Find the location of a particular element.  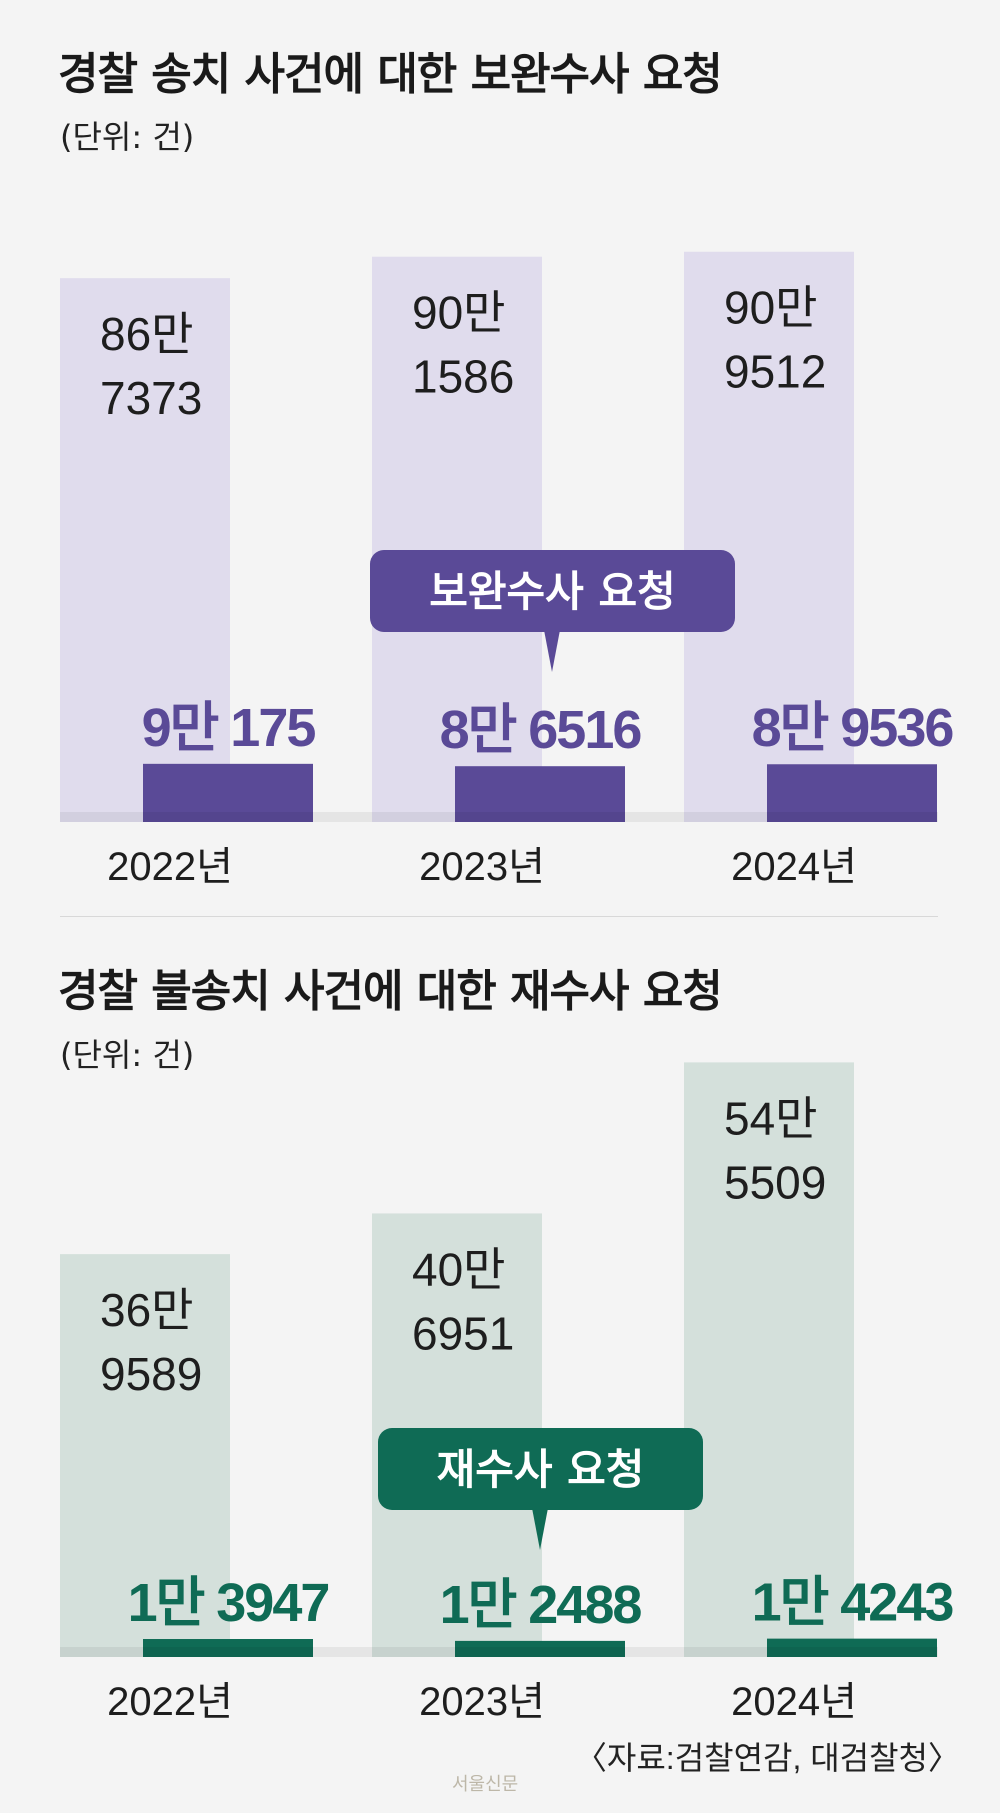

chart1-unit: (단위: 건) is located at coordinates (127, 137).